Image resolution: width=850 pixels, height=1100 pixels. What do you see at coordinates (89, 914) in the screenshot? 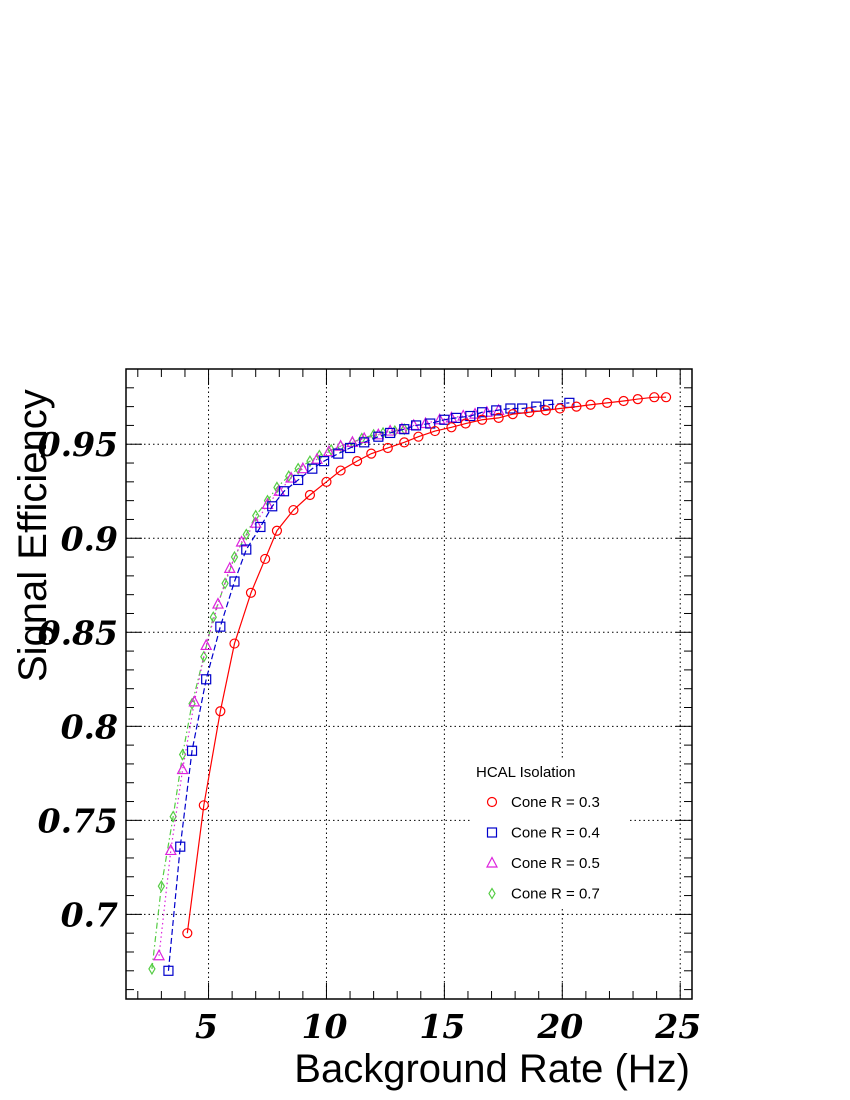
I see `y-tick-label: 0.7` at bounding box center [89, 914].